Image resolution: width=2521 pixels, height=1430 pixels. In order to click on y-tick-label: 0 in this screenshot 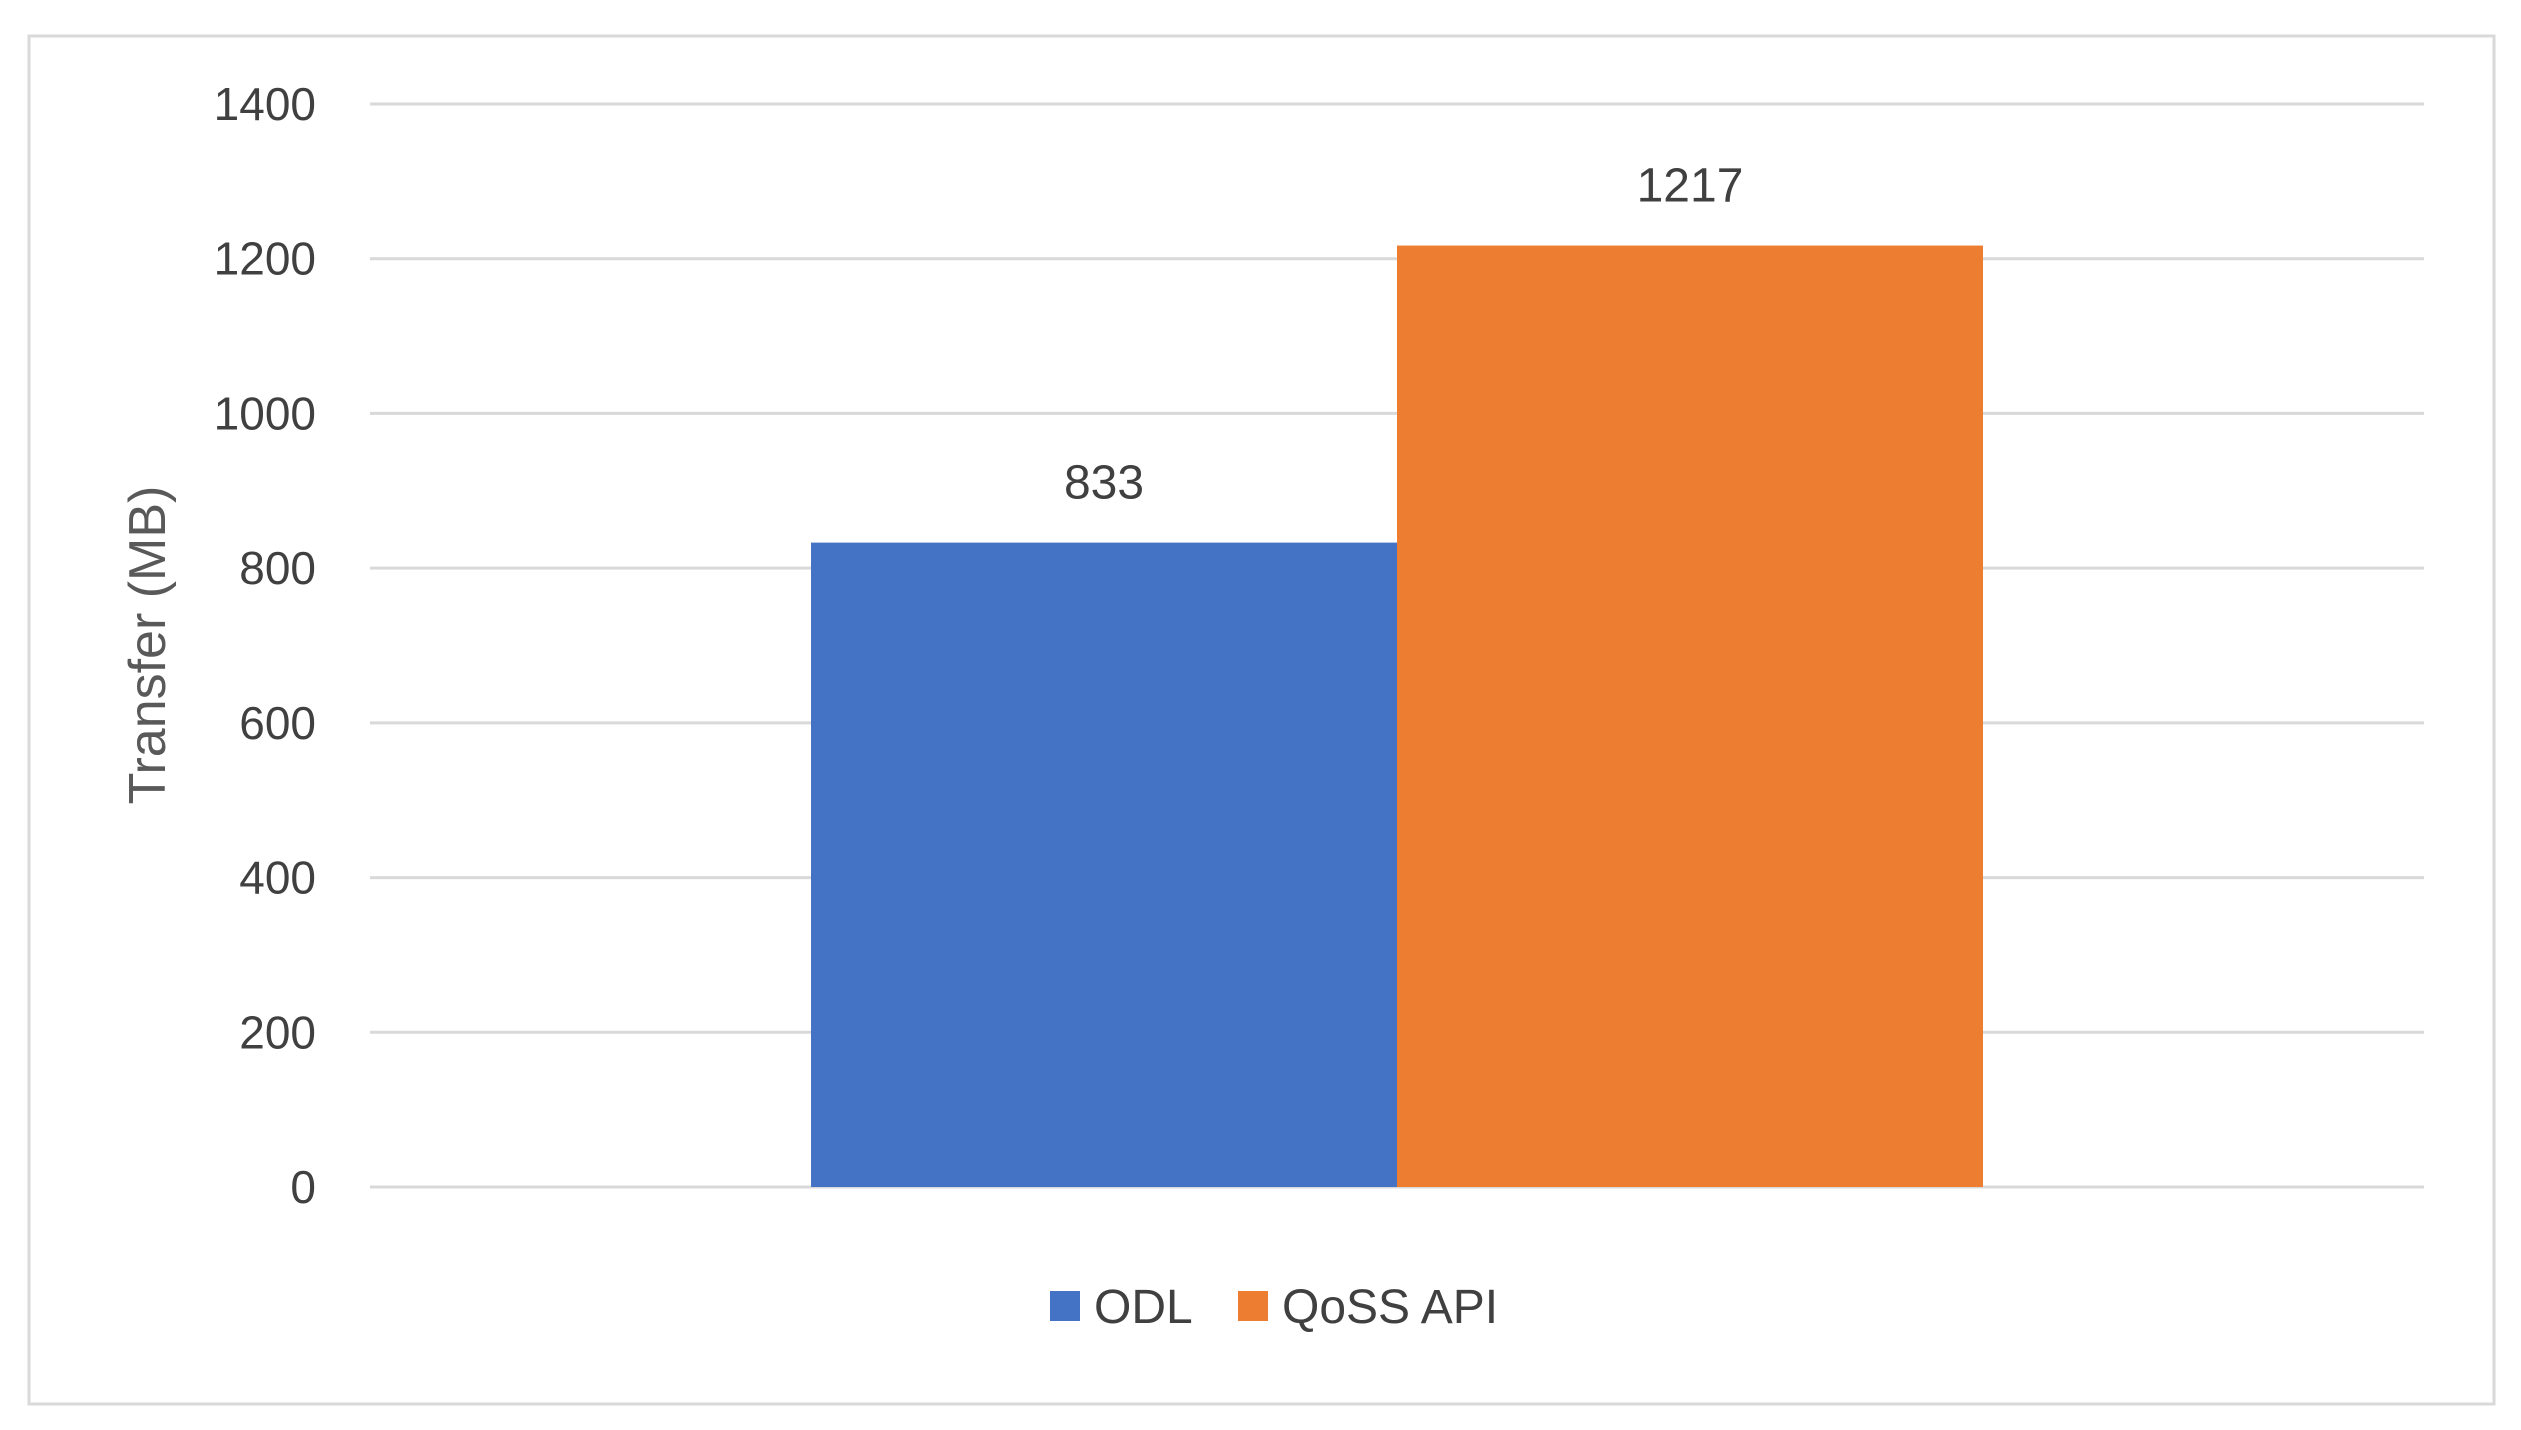, I will do `click(303, 1187)`.